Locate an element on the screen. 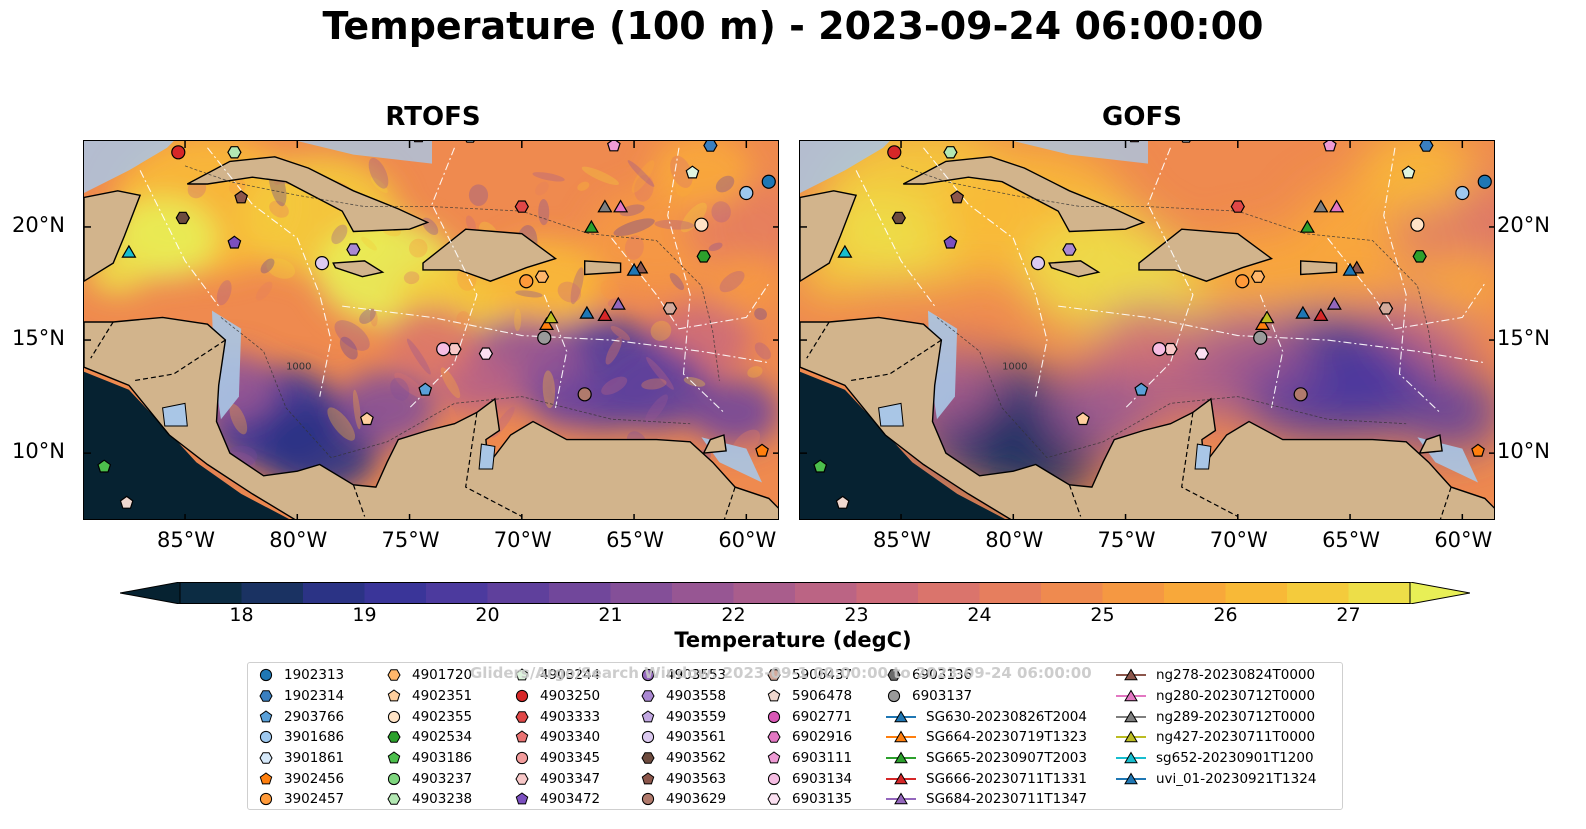  legend-item: 5906478 is located at coordinates (809, 696).